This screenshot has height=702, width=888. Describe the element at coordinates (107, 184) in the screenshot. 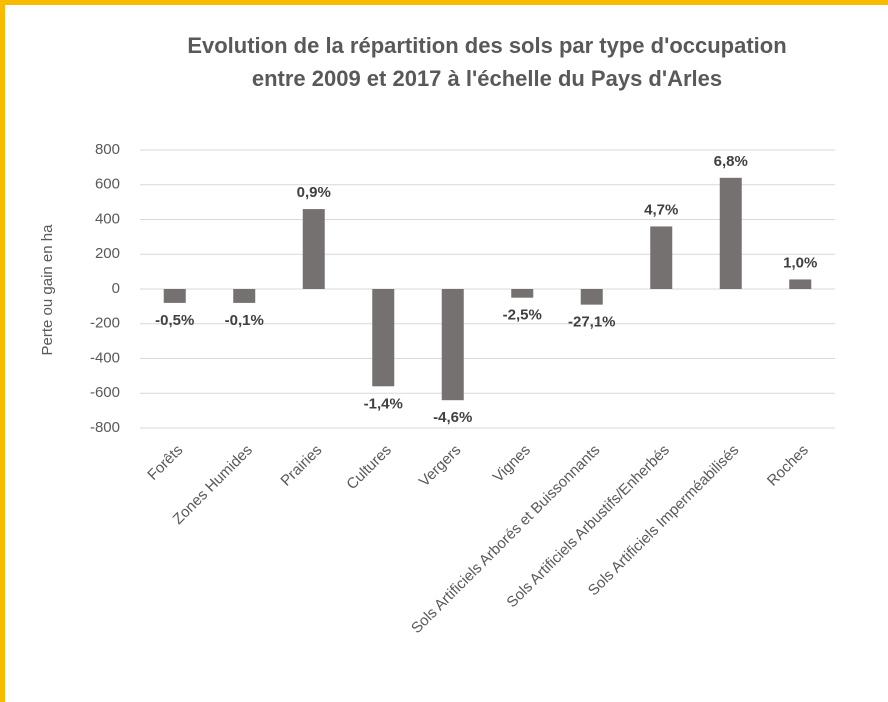

I see `y-tick-label: 600` at that location.